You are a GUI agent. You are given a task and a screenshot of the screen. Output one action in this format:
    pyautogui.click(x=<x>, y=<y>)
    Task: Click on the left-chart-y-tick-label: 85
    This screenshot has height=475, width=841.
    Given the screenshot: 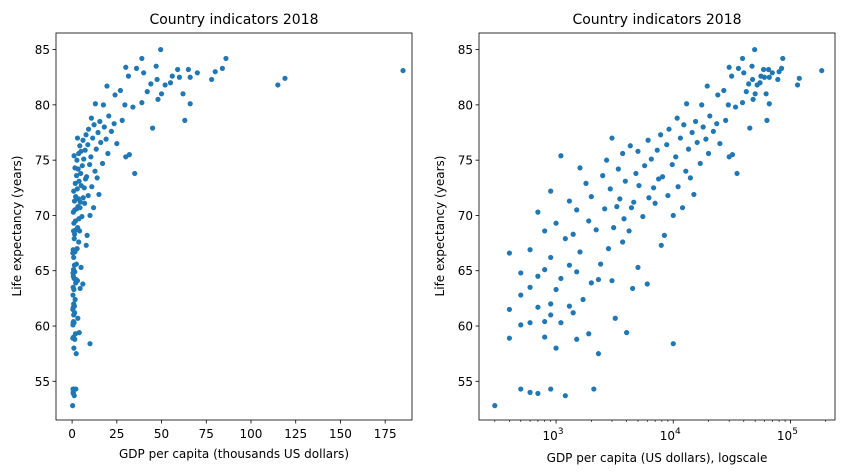 What is the action you would take?
    pyautogui.click(x=42, y=50)
    